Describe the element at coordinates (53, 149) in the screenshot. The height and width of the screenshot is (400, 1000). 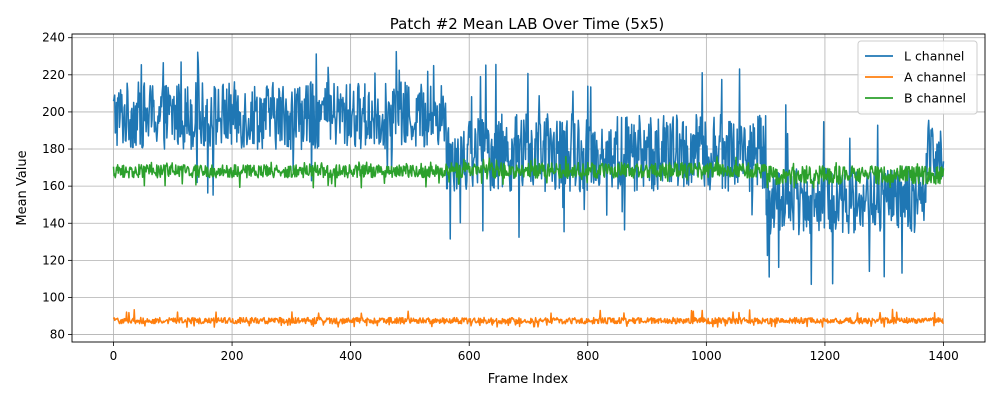
I see `y-tick-label: 180` at that location.